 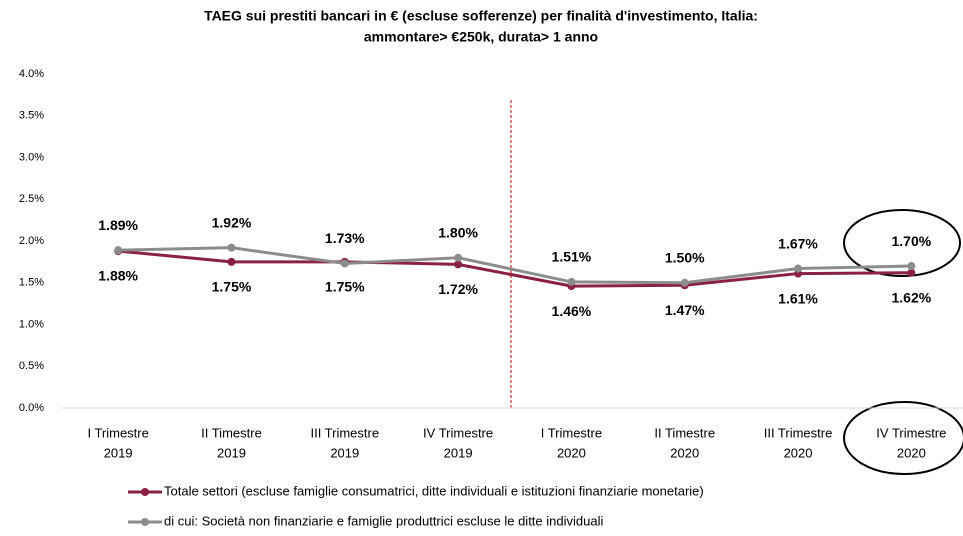 What do you see at coordinates (481, 37) in the screenshot?
I see `chart-title: ammontare> €250k, durata> 1 anno` at bounding box center [481, 37].